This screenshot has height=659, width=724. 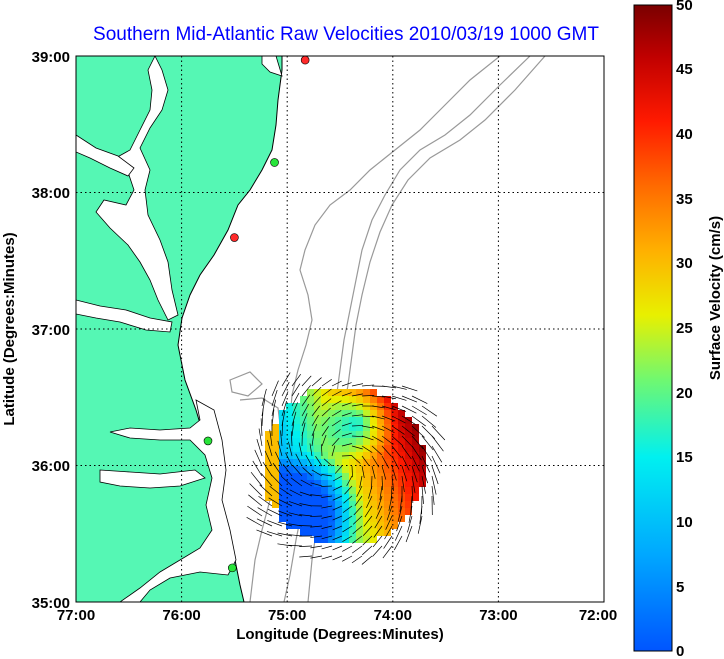 What do you see at coordinates (340, 634) in the screenshot?
I see `x-axis-label: Longitude (Degrees:Minutes)` at bounding box center [340, 634].